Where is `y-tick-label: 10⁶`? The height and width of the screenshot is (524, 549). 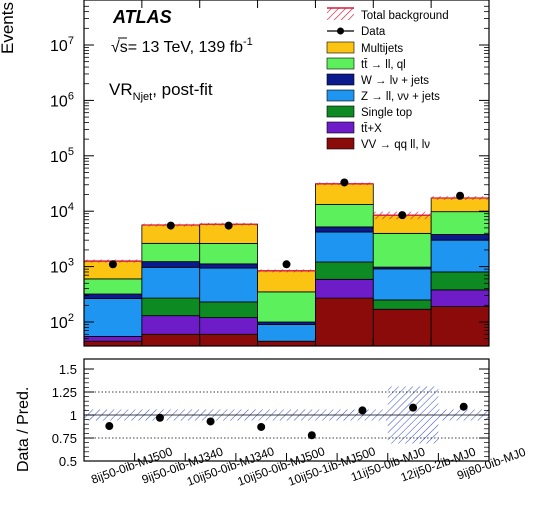
y-tick-label: 10⁶ is located at coordinates (62, 100).